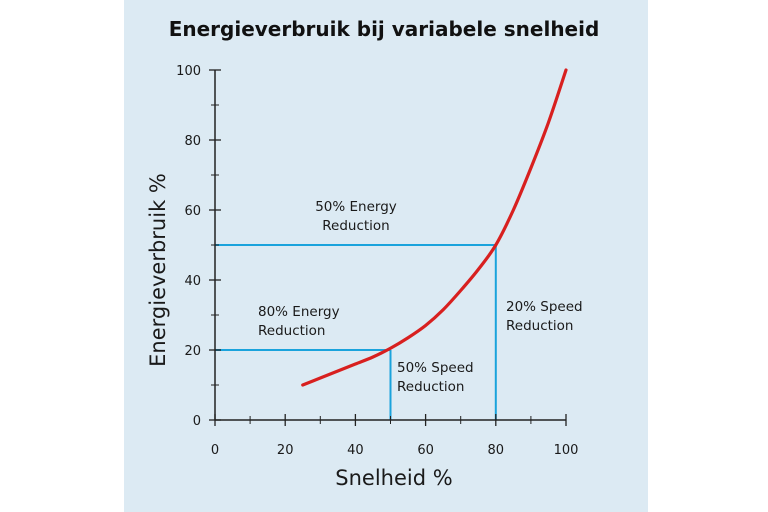 The image size is (768, 512). Describe the element at coordinates (188, 71) in the screenshot. I see `y-tick-label: 100` at that location.